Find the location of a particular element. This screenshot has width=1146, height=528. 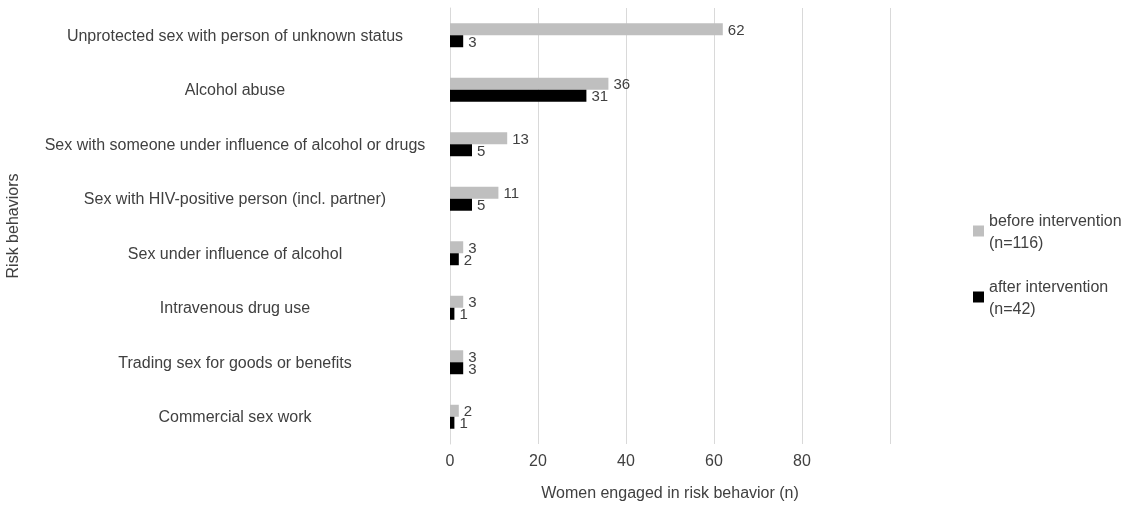

y-tick-label: Intravenous drug use is located at coordinates (235, 308).